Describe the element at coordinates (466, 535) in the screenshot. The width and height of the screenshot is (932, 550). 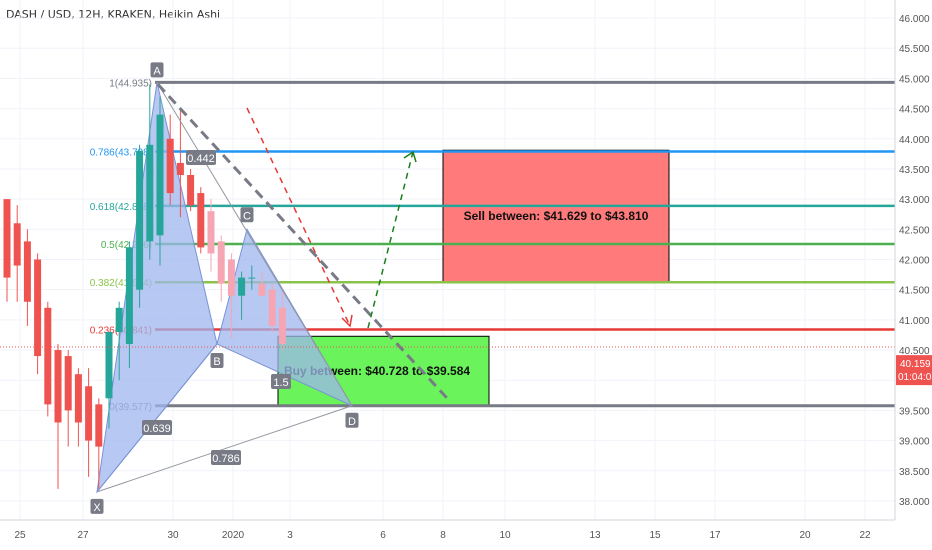
I see `time-axis-bg` at that location.